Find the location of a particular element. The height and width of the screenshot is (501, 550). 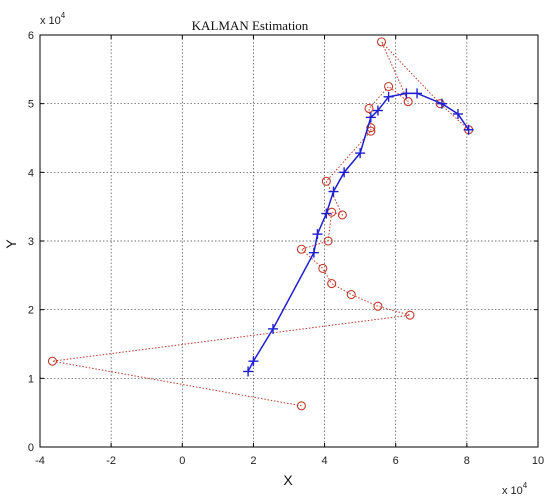

y-tick-label: 2 is located at coordinates (31, 311).